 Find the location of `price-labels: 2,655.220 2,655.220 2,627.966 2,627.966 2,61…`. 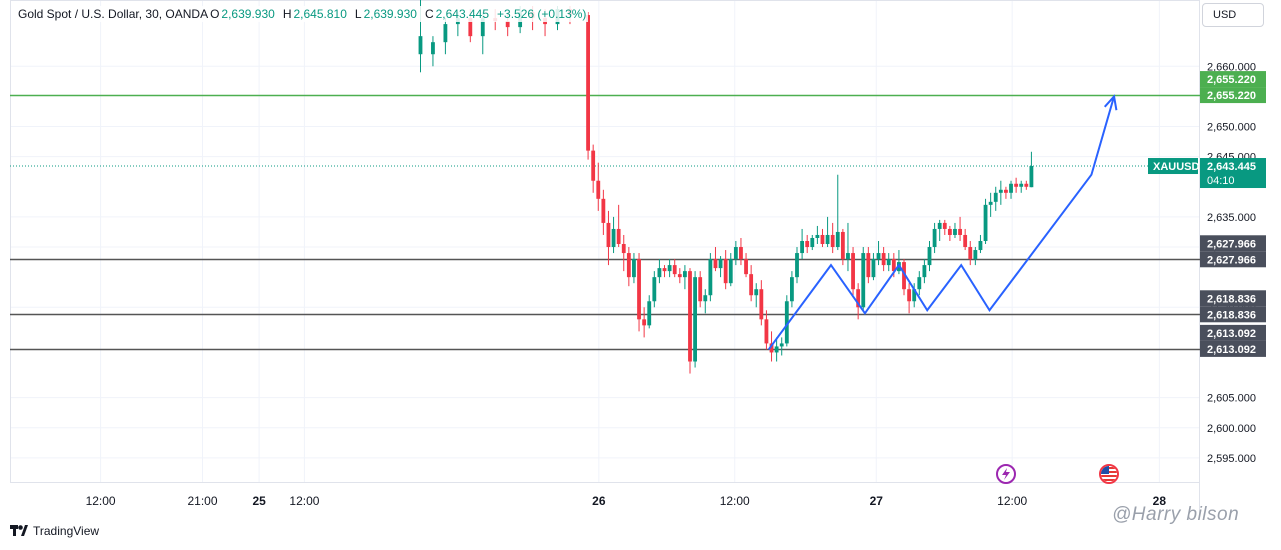

price-labels: 2,655.220 2,655.220 2,627.966 2,627.966 2,61… is located at coordinates (1207, 214).